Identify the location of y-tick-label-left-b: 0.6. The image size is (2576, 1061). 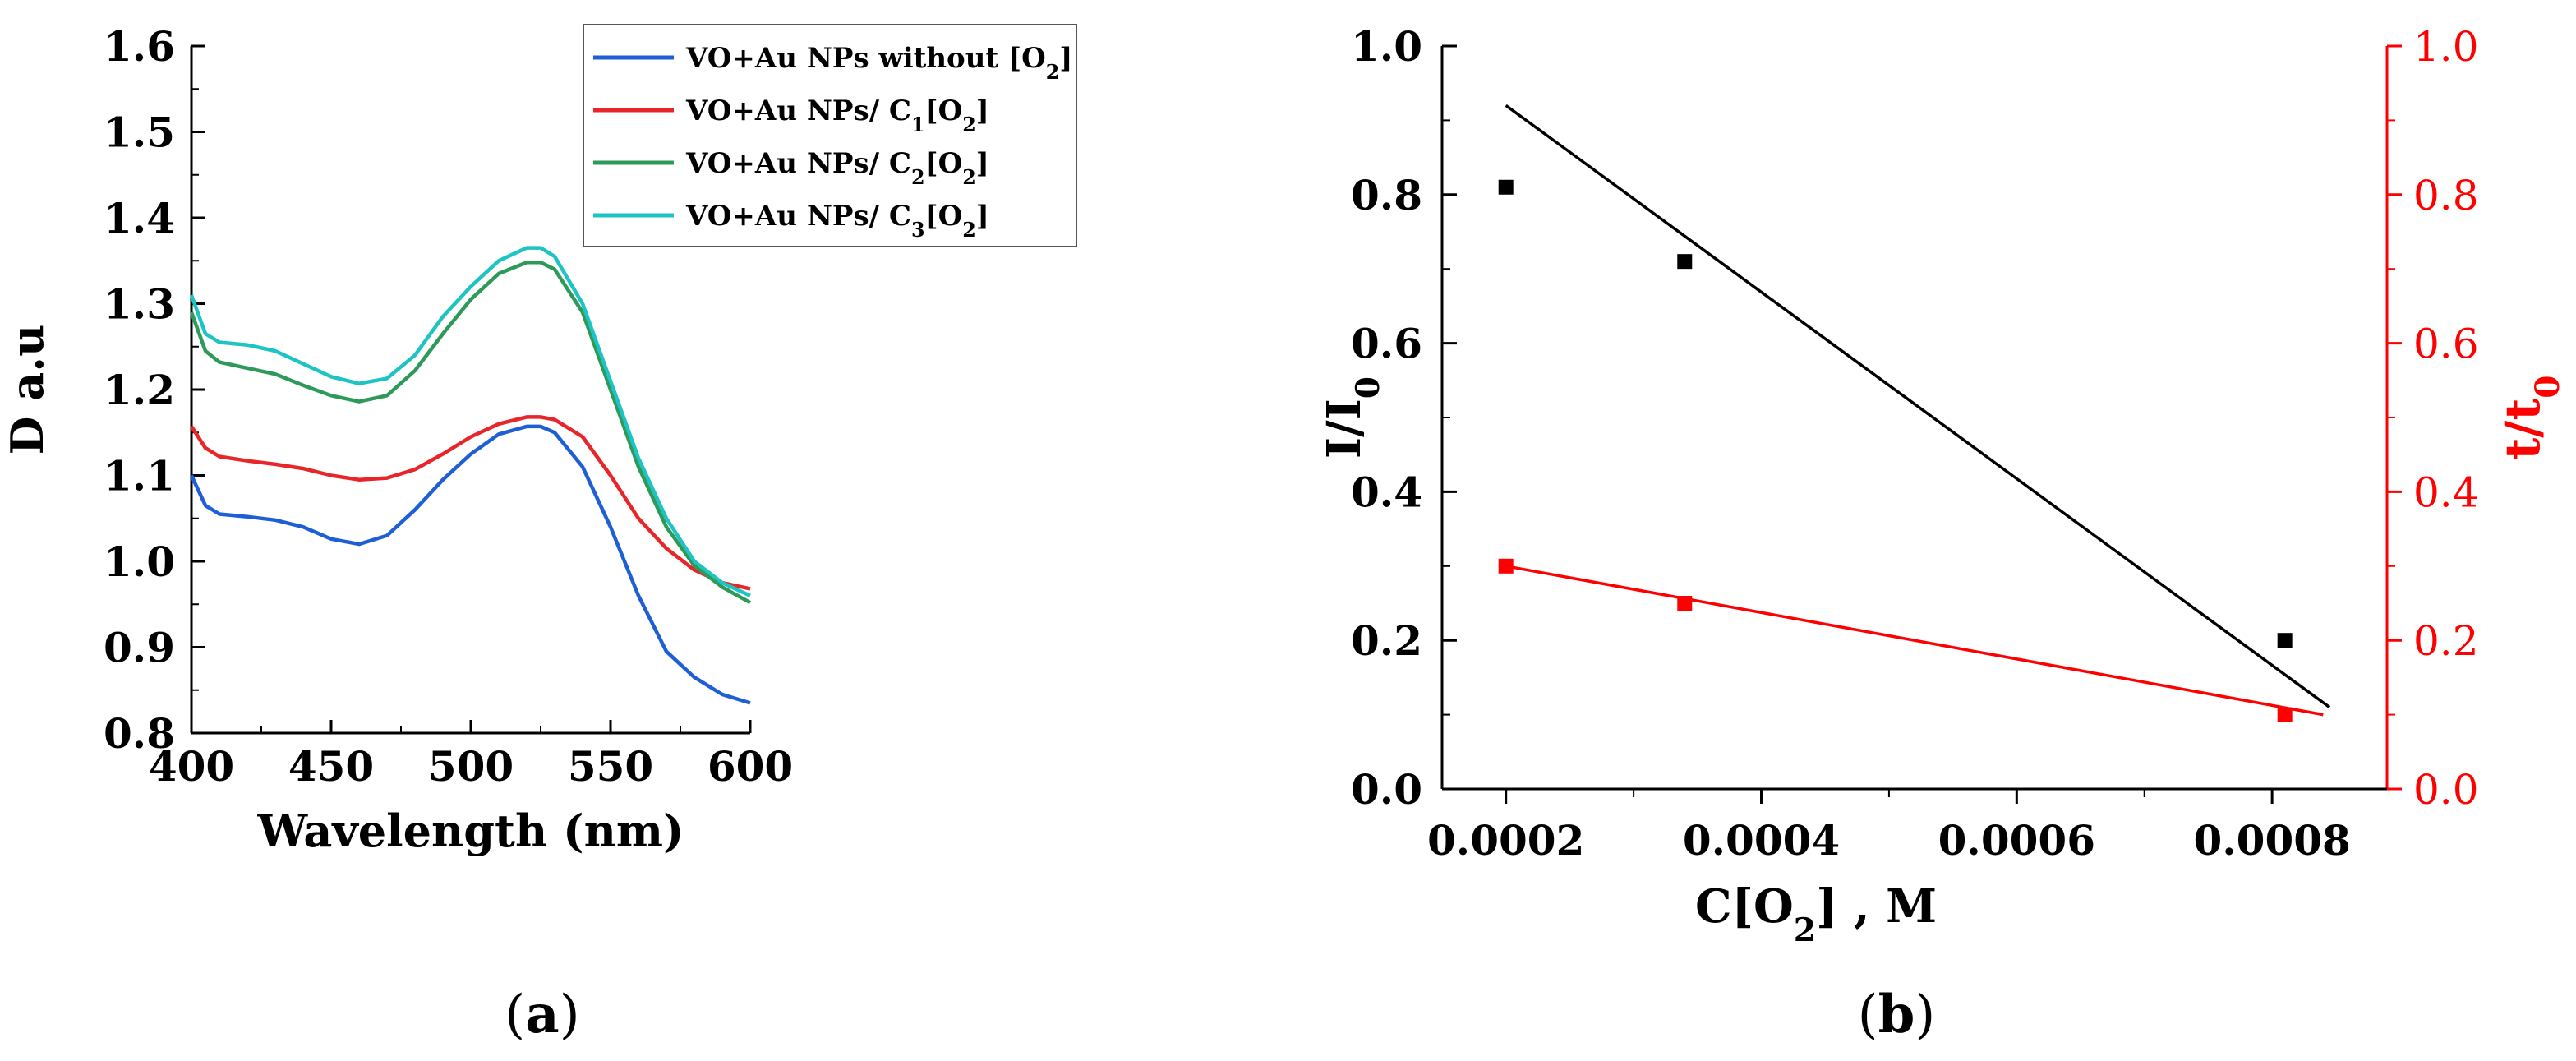
(1386, 344).